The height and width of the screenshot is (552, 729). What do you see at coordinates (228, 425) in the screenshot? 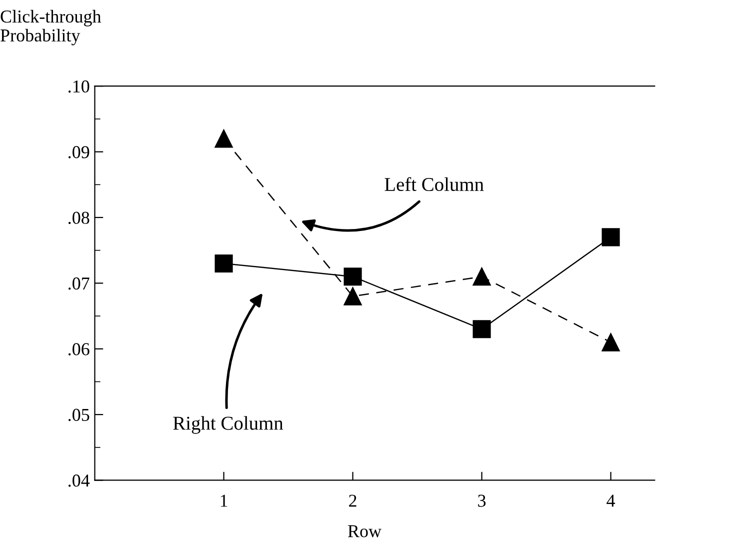
I see `annotation: Right Column` at bounding box center [228, 425].